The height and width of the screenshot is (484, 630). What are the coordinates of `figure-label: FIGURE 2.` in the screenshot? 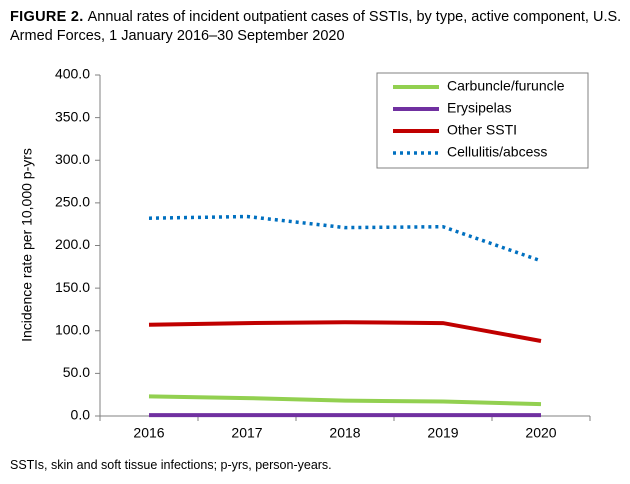 It's located at (47, 17).